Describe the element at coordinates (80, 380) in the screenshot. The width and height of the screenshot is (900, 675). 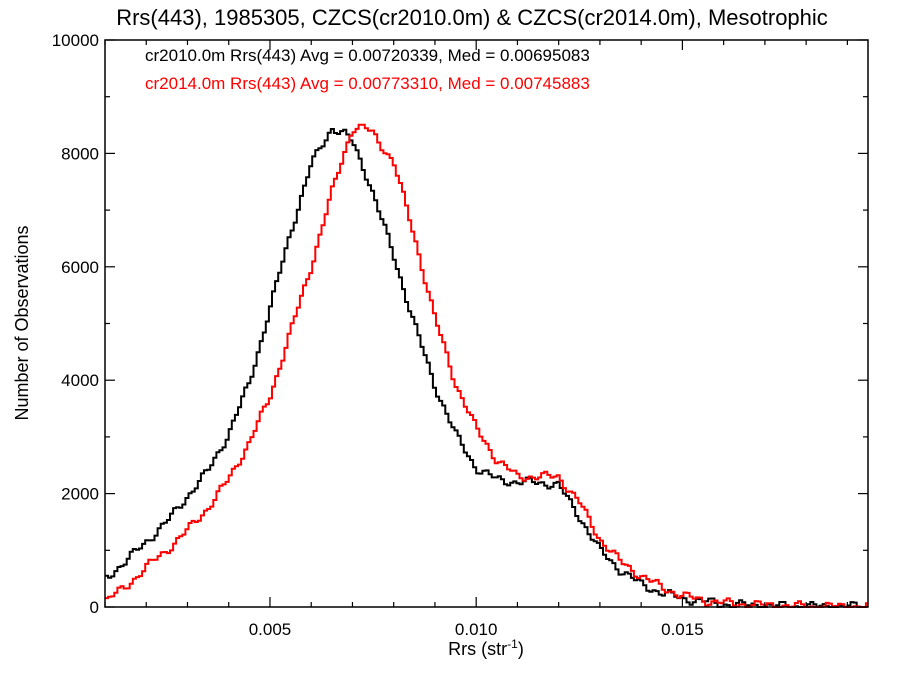
I see `y-tick-label: 4000` at that location.